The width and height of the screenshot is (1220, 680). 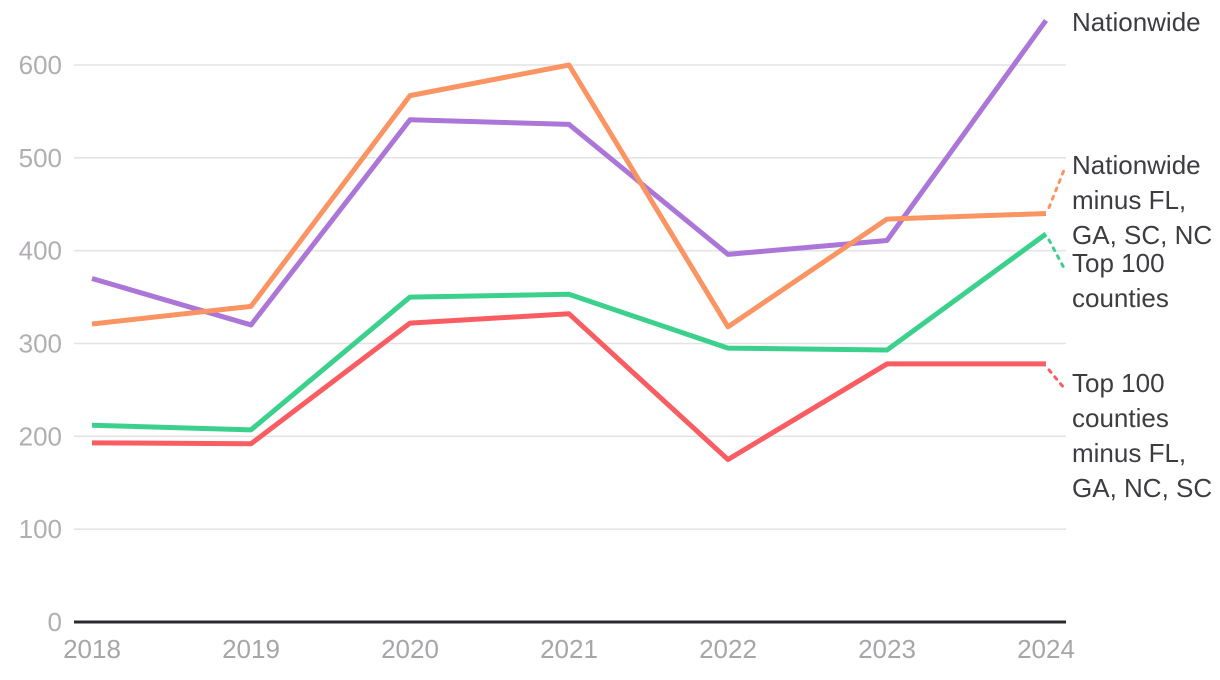 What do you see at coordinates (410, 649) in the screenshot?
I see `x-tick-label-2020: 2020` at bounding box center [410, 649].